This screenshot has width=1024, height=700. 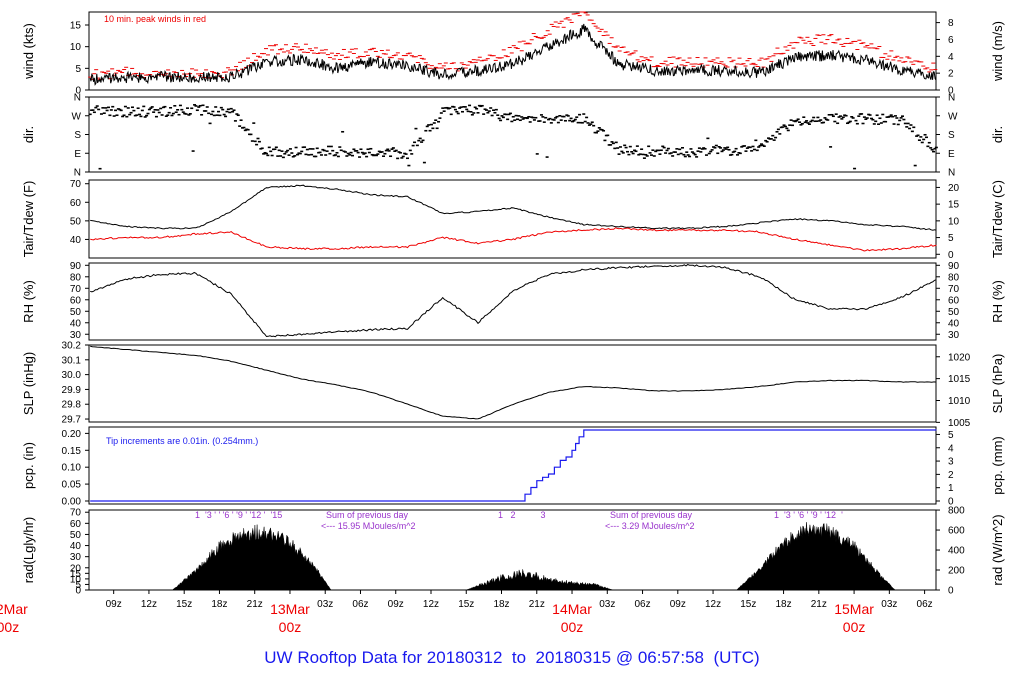 I want to click on x-tick-label-10: 15z, so click(x=466, y=604).